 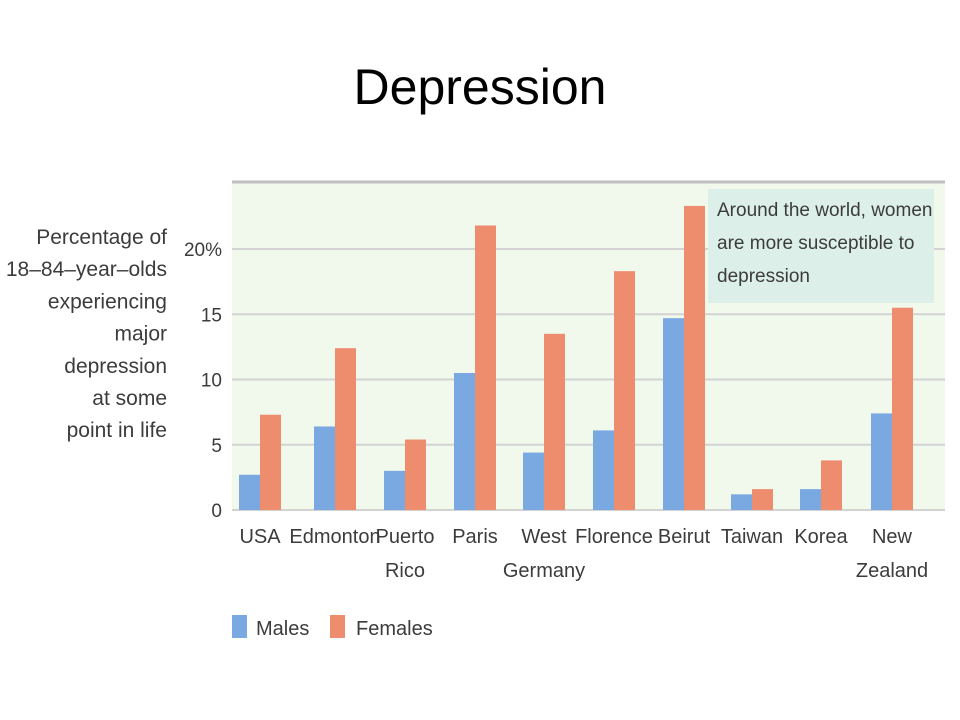 I want to click on x-category-label: Paris, so click(x=475, y=537).